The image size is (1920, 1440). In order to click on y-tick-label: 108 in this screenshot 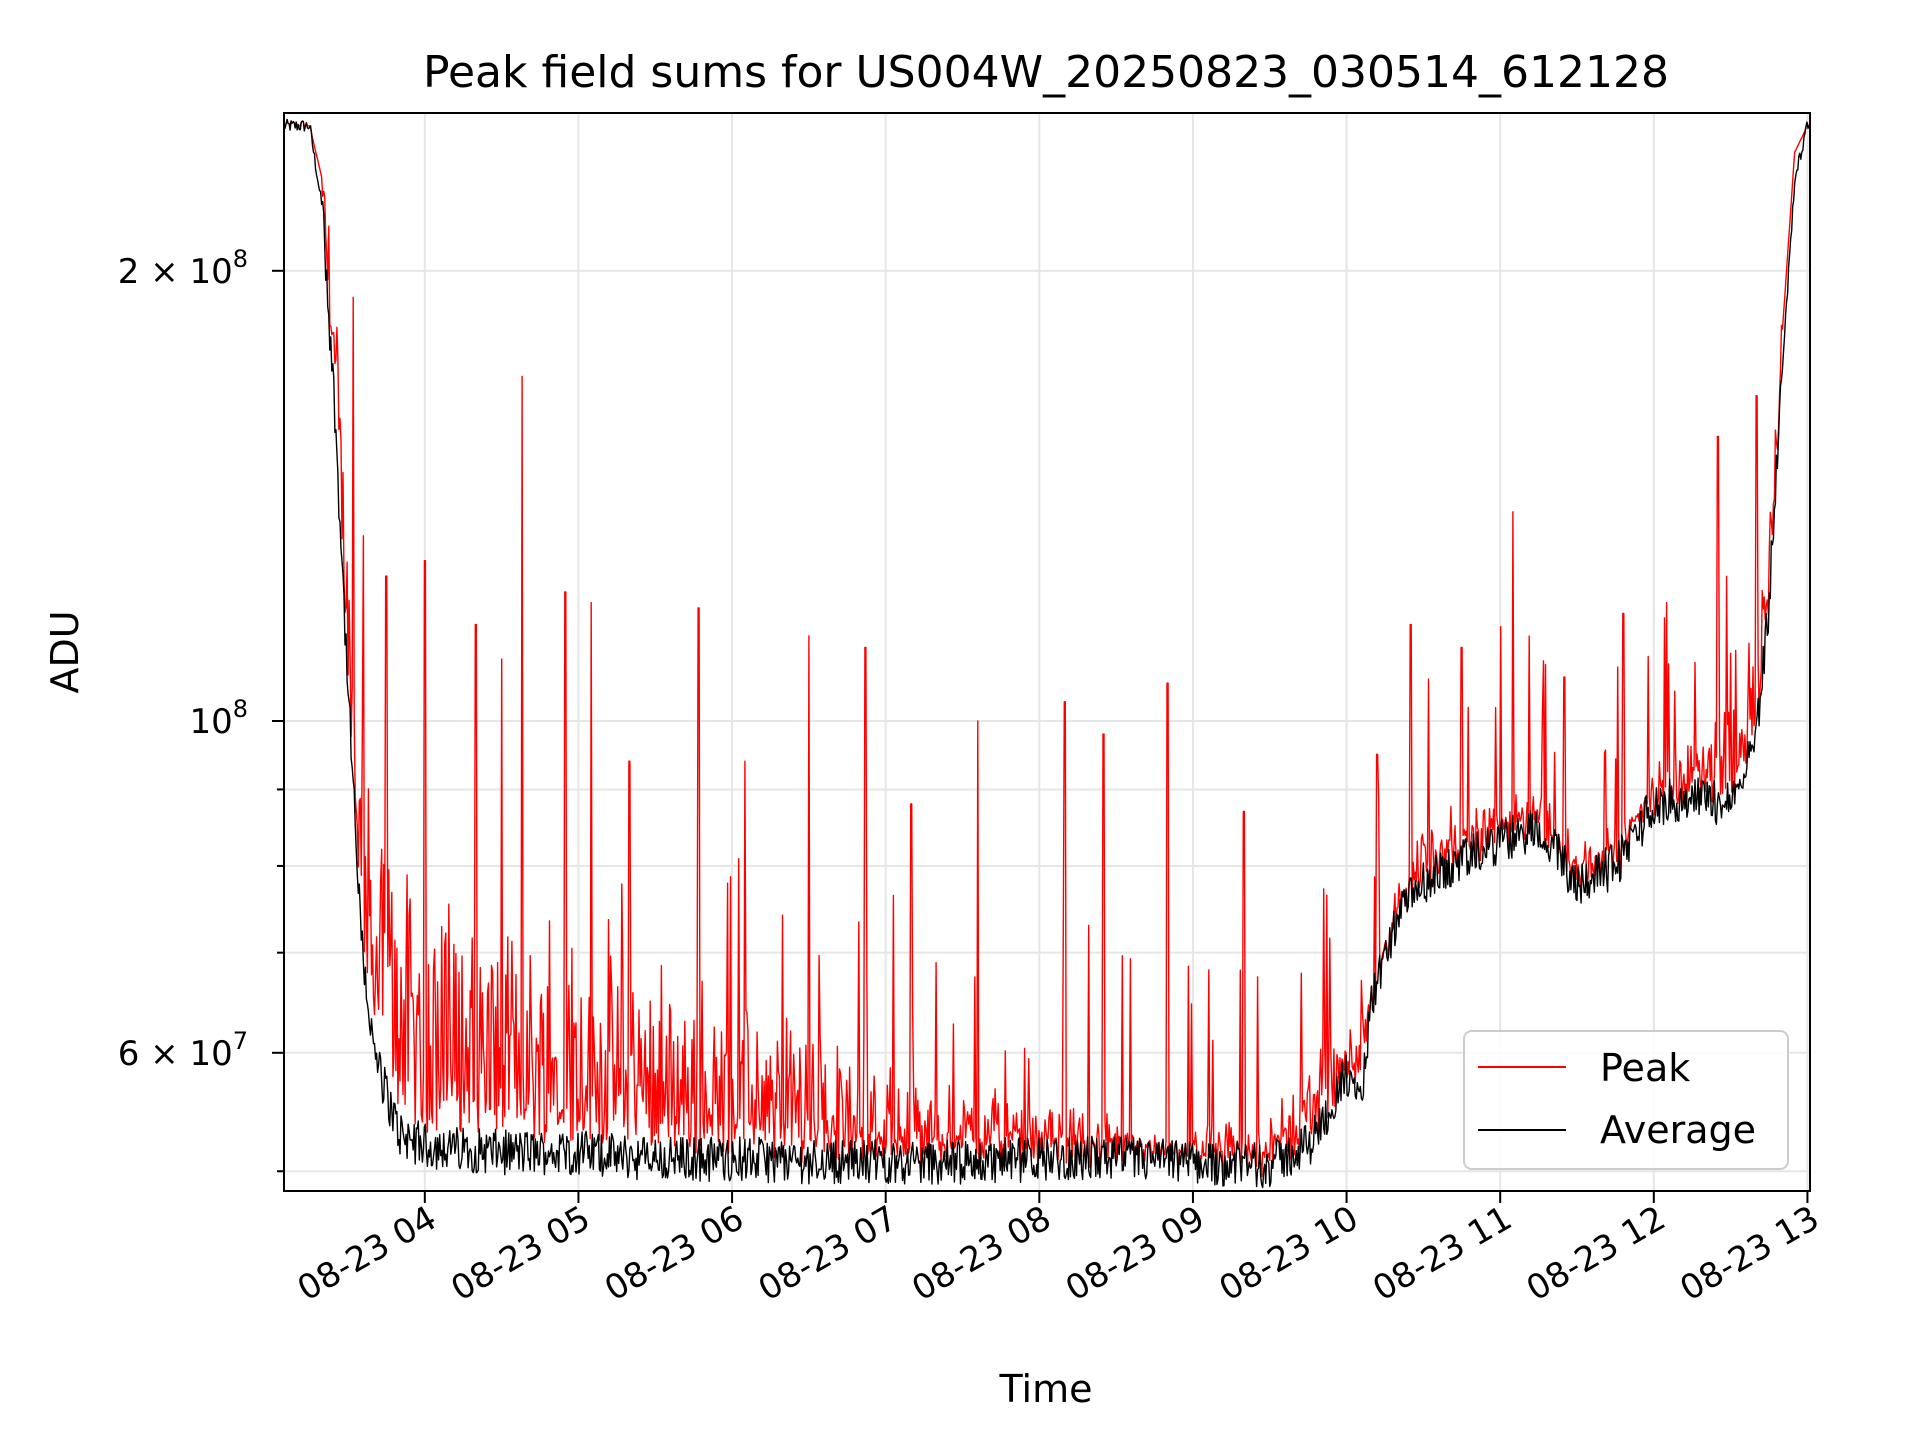, I will do `click(218, 718)`.